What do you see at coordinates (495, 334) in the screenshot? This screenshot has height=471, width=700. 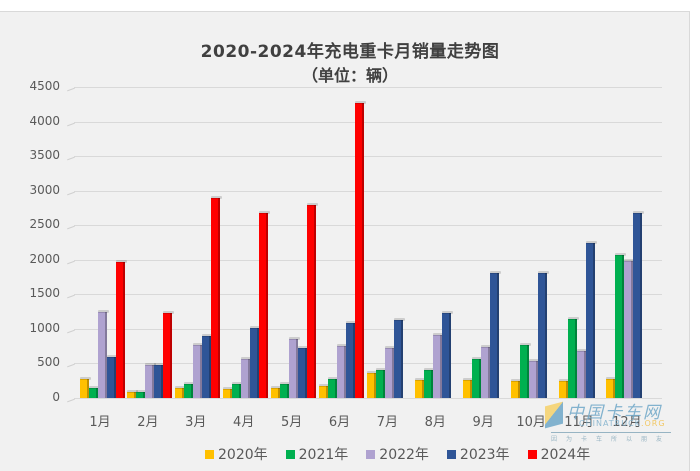 I see `bar-2023年-9月` at bounding box center [495, 334].